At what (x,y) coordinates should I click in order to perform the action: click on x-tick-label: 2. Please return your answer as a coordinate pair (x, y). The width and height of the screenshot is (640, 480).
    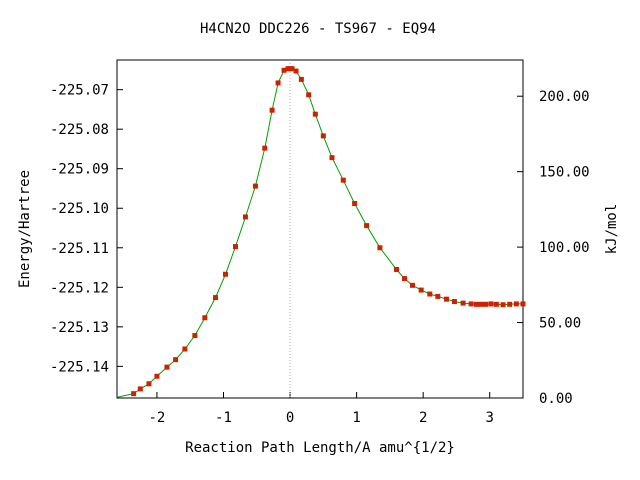
    Looking at the image, I should click on (423, 418).